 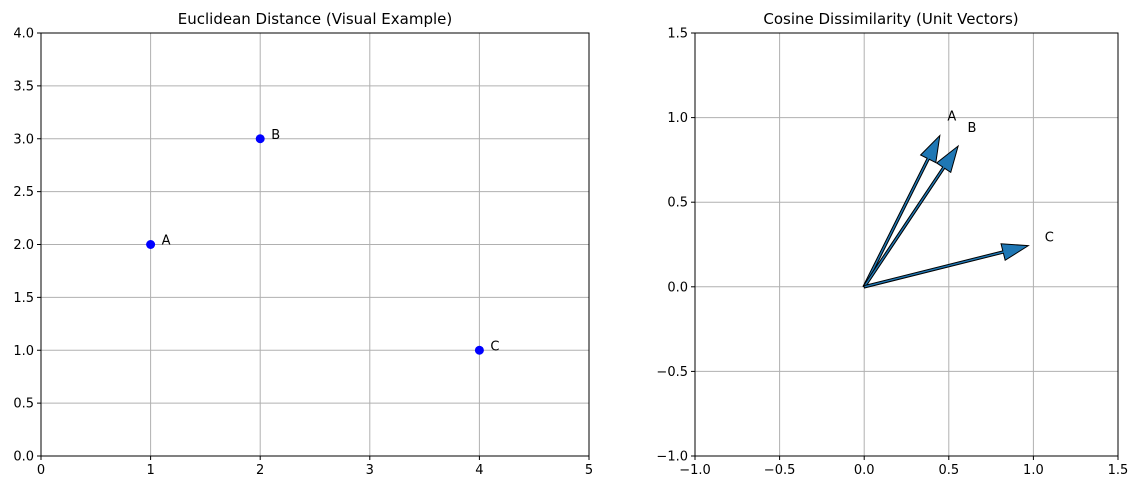 I want to click on cosine-x-tick-label: −1.0, so click(x=695, y=470).